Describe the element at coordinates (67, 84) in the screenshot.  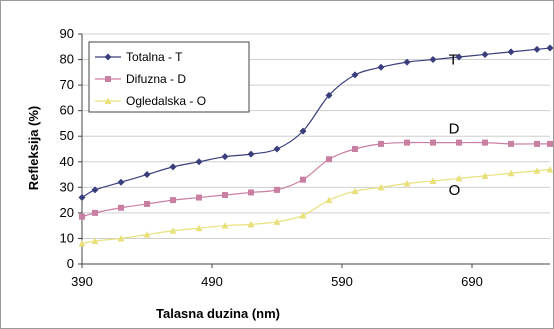
I see `y-tick-label: 70` at that location.